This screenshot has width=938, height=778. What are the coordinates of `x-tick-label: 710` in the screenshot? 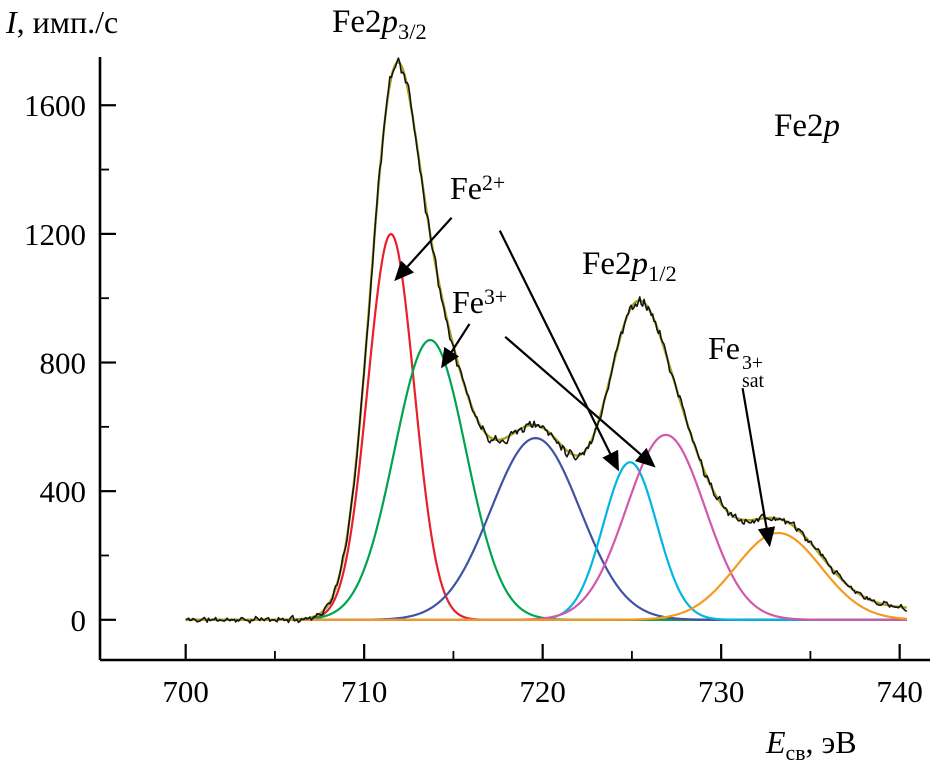 It's located at (364, 691).